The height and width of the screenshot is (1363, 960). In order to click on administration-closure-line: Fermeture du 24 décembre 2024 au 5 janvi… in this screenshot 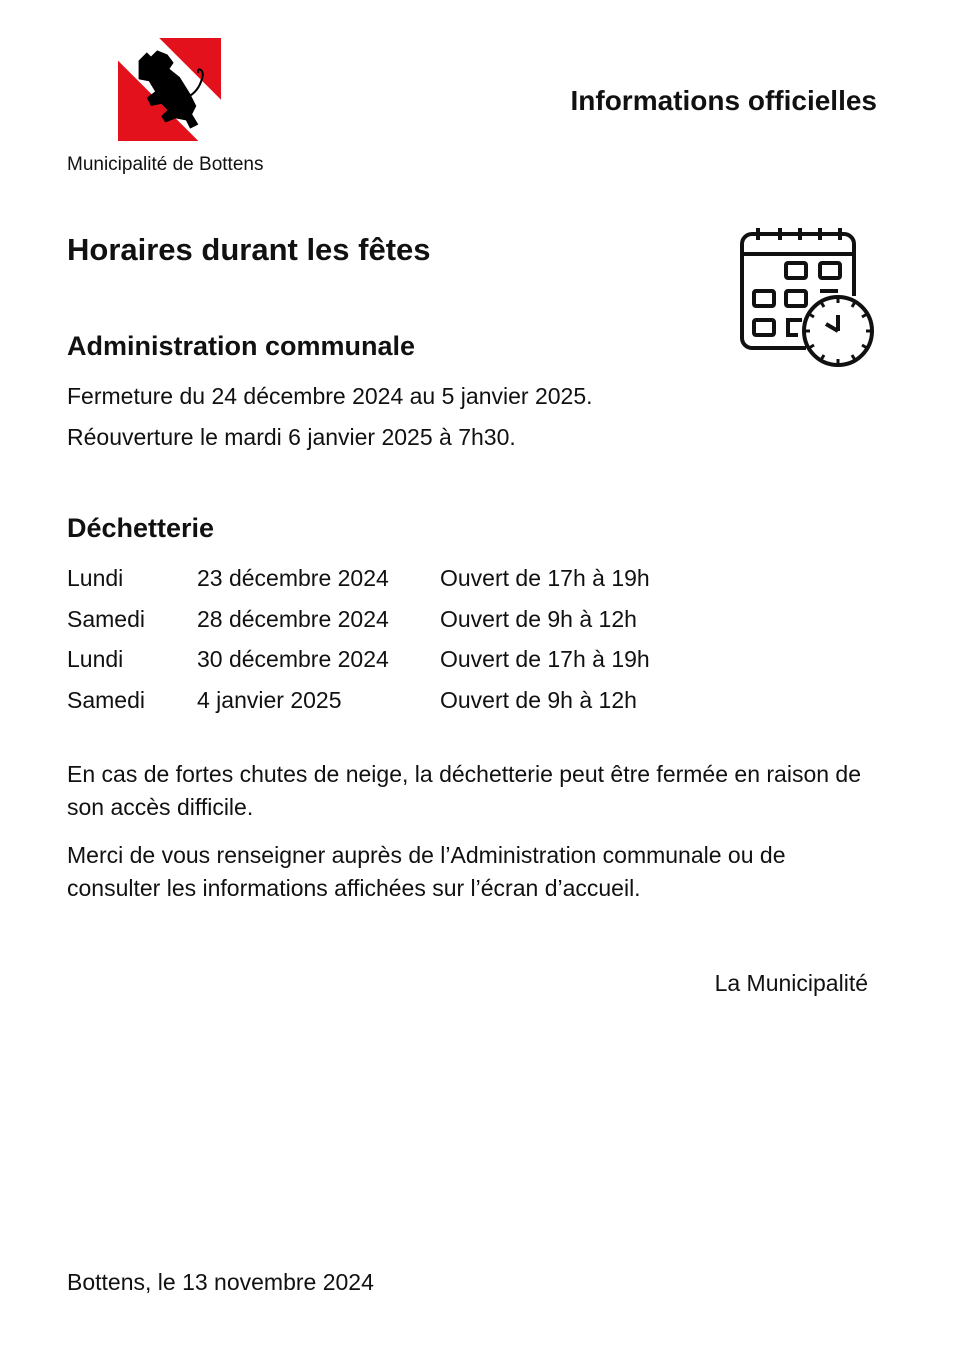, I will do `click(330, 396)`.